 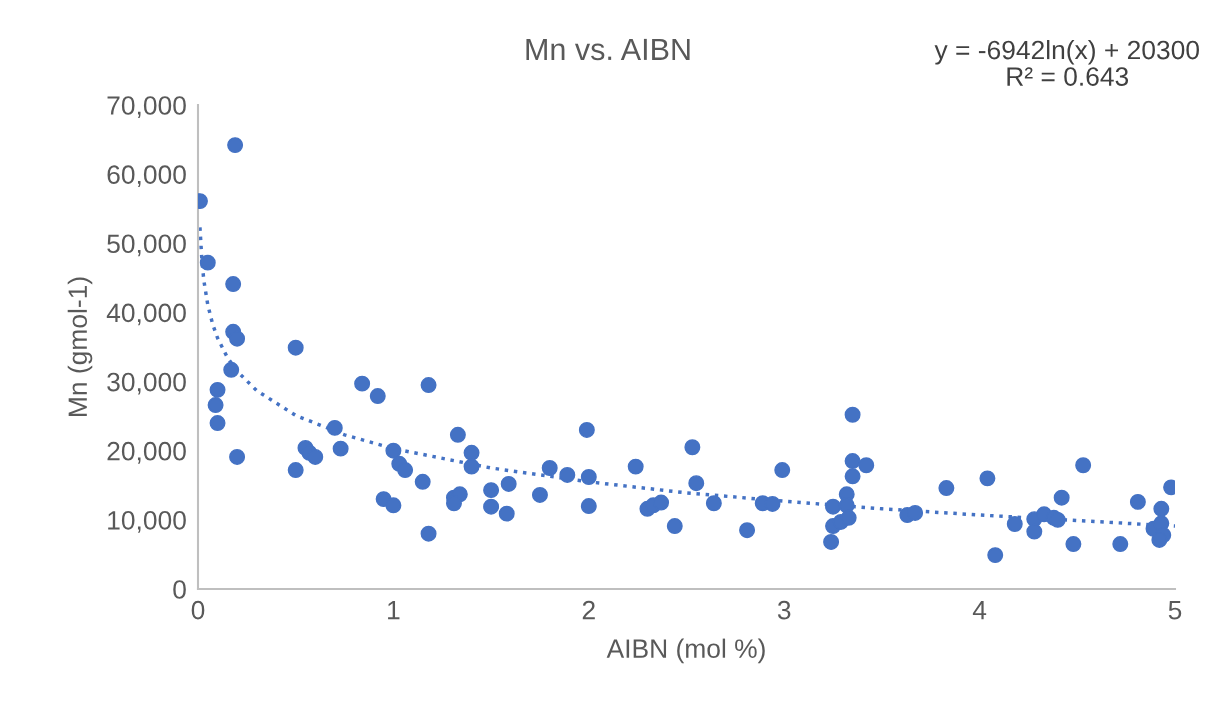 I want to click on x-tick-label: 5, so click(x=1175, y=610).